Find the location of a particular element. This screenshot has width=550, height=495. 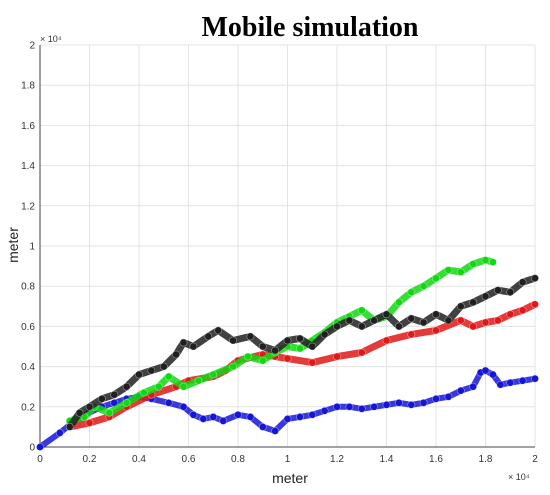

chart-title: Mobile simulation is located at coordinates (309, 27).